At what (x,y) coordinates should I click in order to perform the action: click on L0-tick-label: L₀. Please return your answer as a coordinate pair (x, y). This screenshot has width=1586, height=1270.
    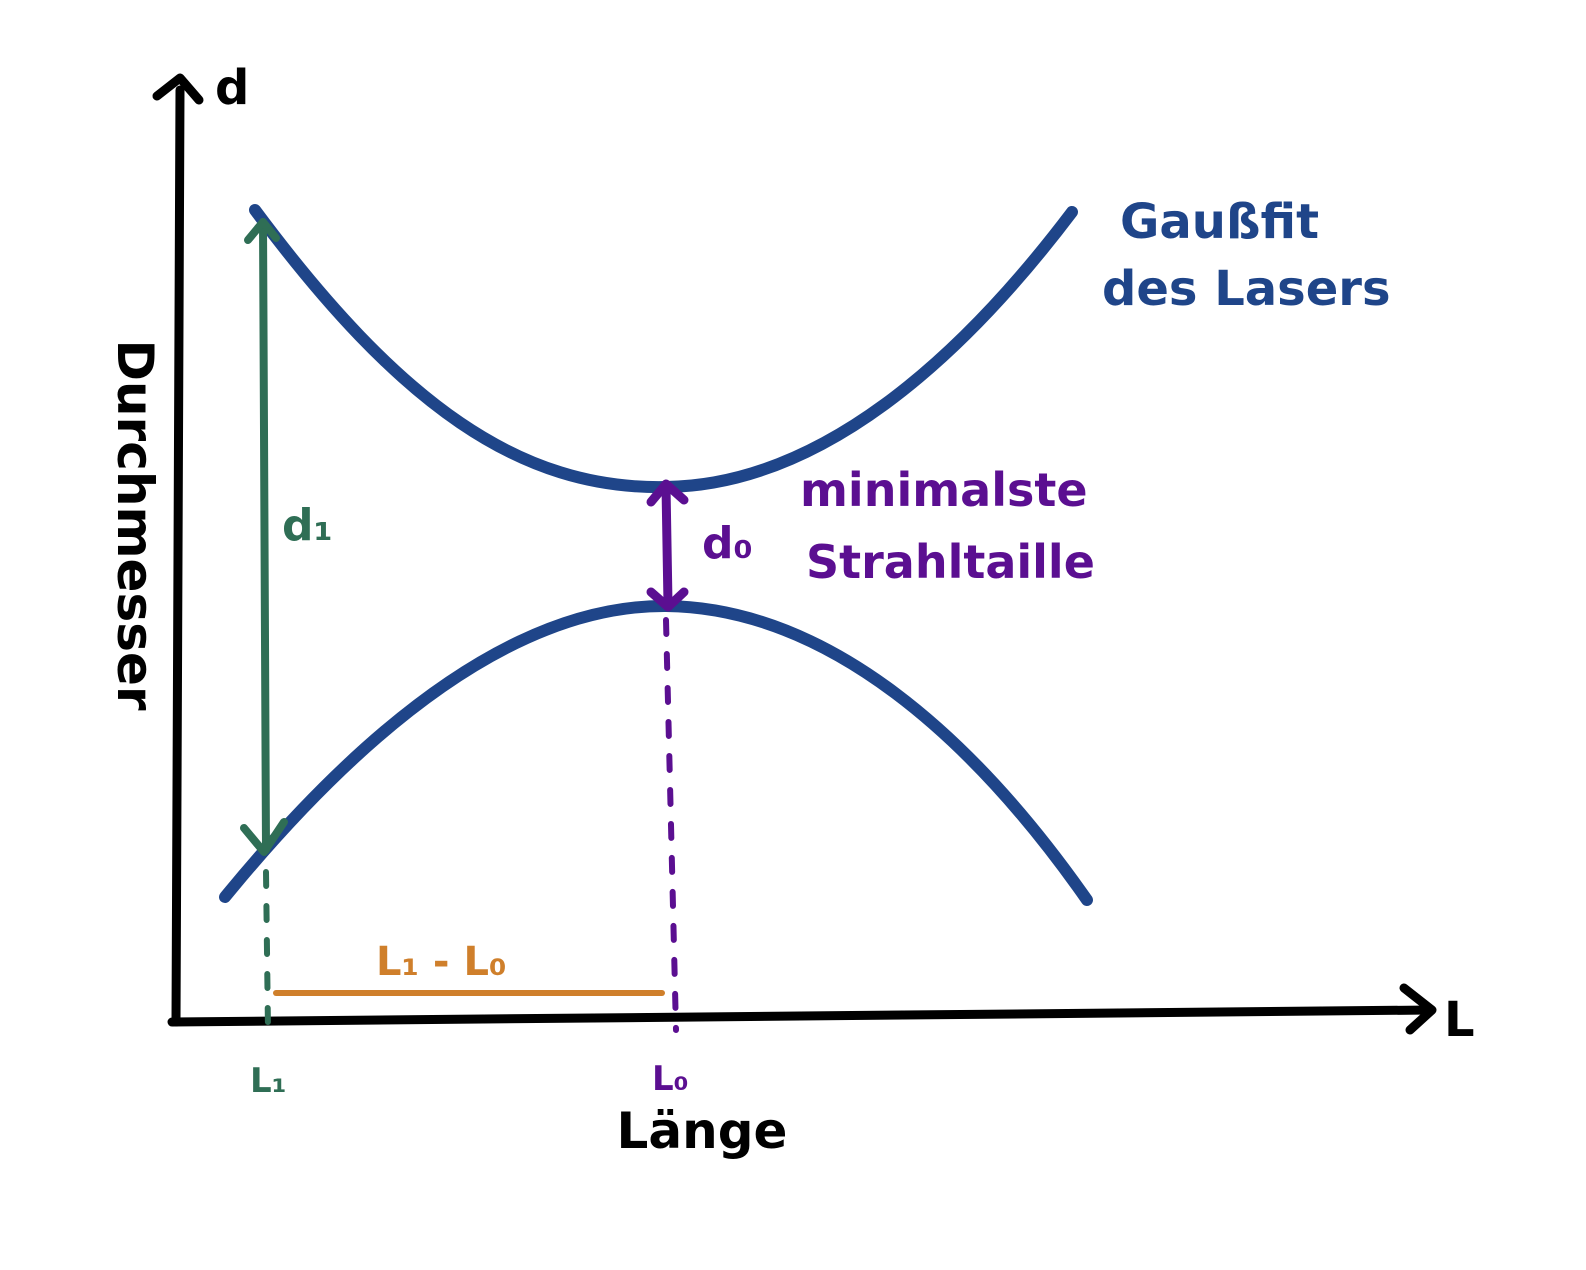
    Looking at the image, I should click on (670, 1079).